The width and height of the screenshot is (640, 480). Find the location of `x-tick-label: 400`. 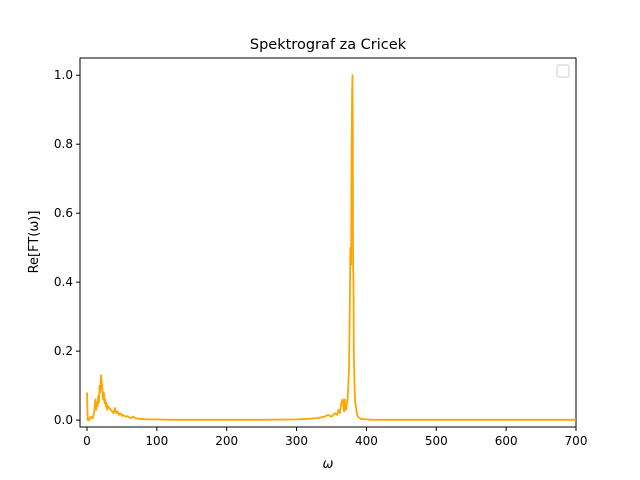

x-tick-label: 400 is located at coordinates (366, 441).